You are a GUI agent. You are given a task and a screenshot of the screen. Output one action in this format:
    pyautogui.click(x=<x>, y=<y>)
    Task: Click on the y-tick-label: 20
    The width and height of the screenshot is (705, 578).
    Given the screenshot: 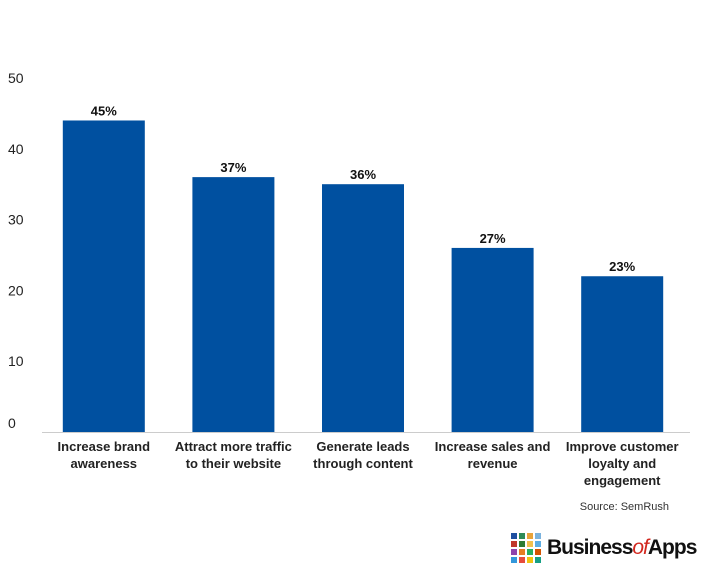 What is the action you would take?
    pyautogui.click(x=16, y=290)
    